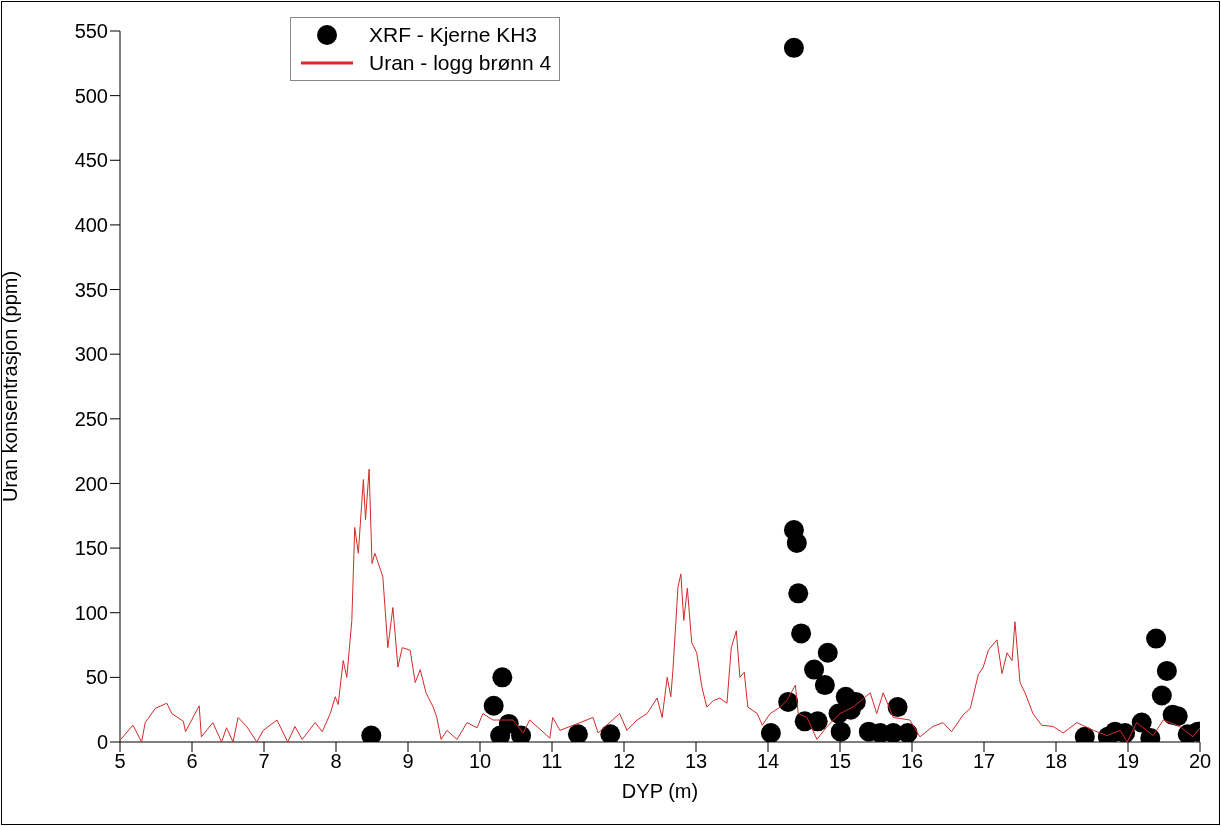  What do you see at coordinates (91, 289) in the screenshot?
I see `y-tick-label: 350` at bounding box center [91, 289].